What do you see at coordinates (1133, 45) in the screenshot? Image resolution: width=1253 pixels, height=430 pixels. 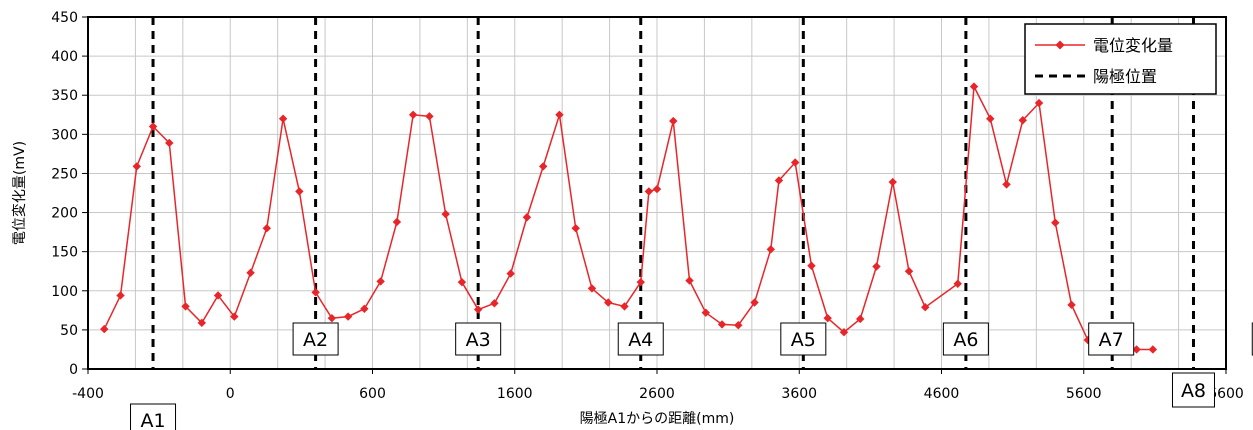 I see `legend-label-series: 電位変化量` at bounding box center [1133, 45].